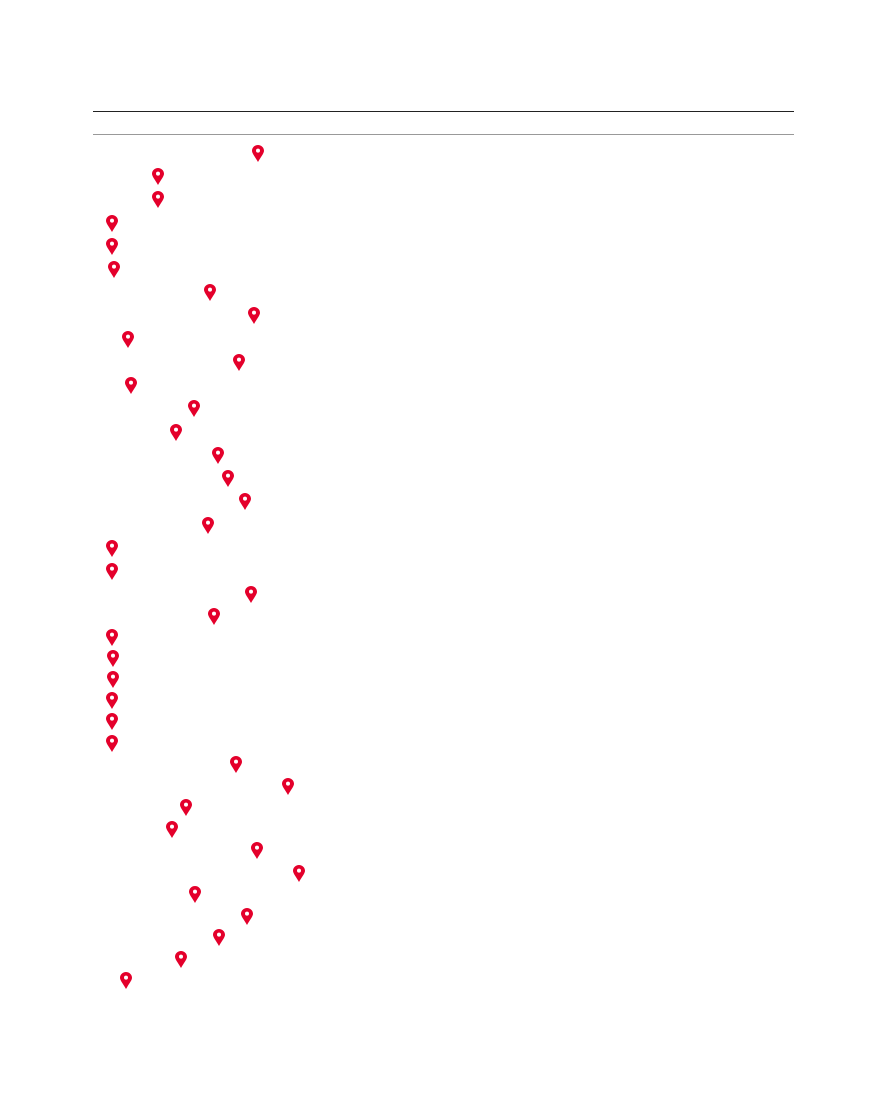 The width and height of the screenshot is (885, 1104). What do you see at coordinates (443, 111) in the screenshot?
I see `table-top-border` at bounding box center [443, 111].